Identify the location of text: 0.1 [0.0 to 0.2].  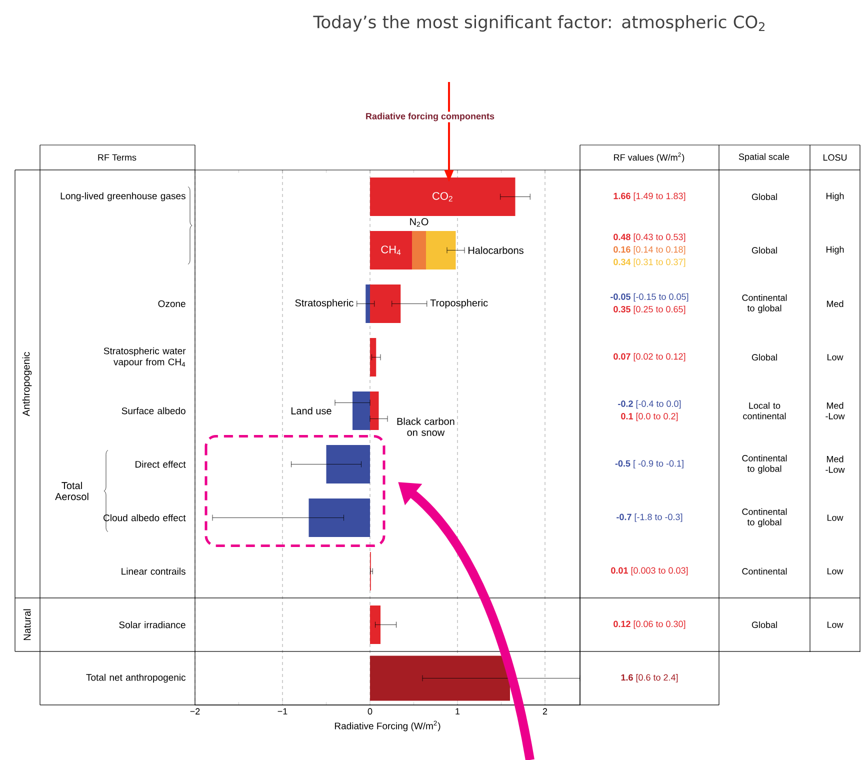
(649, 417).